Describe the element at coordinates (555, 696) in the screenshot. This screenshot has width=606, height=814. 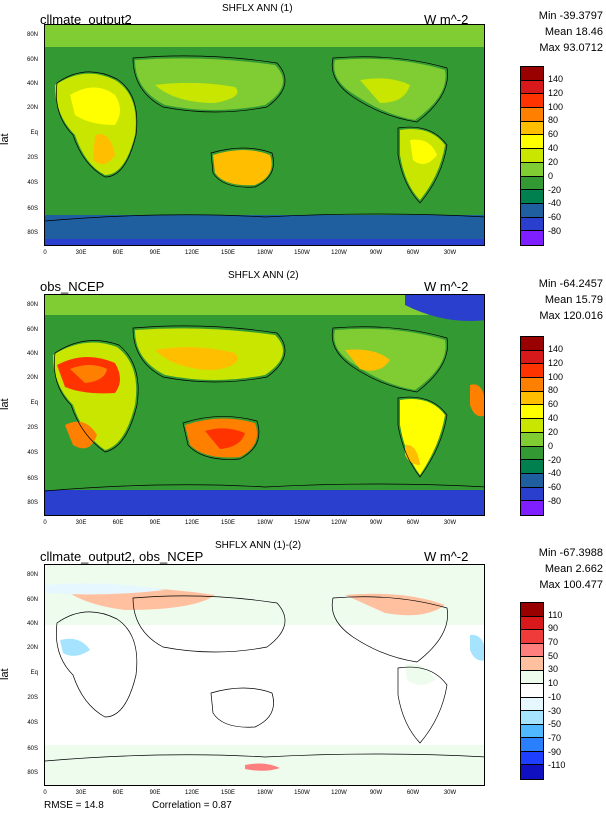
I see `colorbar-label: -10` at that location.